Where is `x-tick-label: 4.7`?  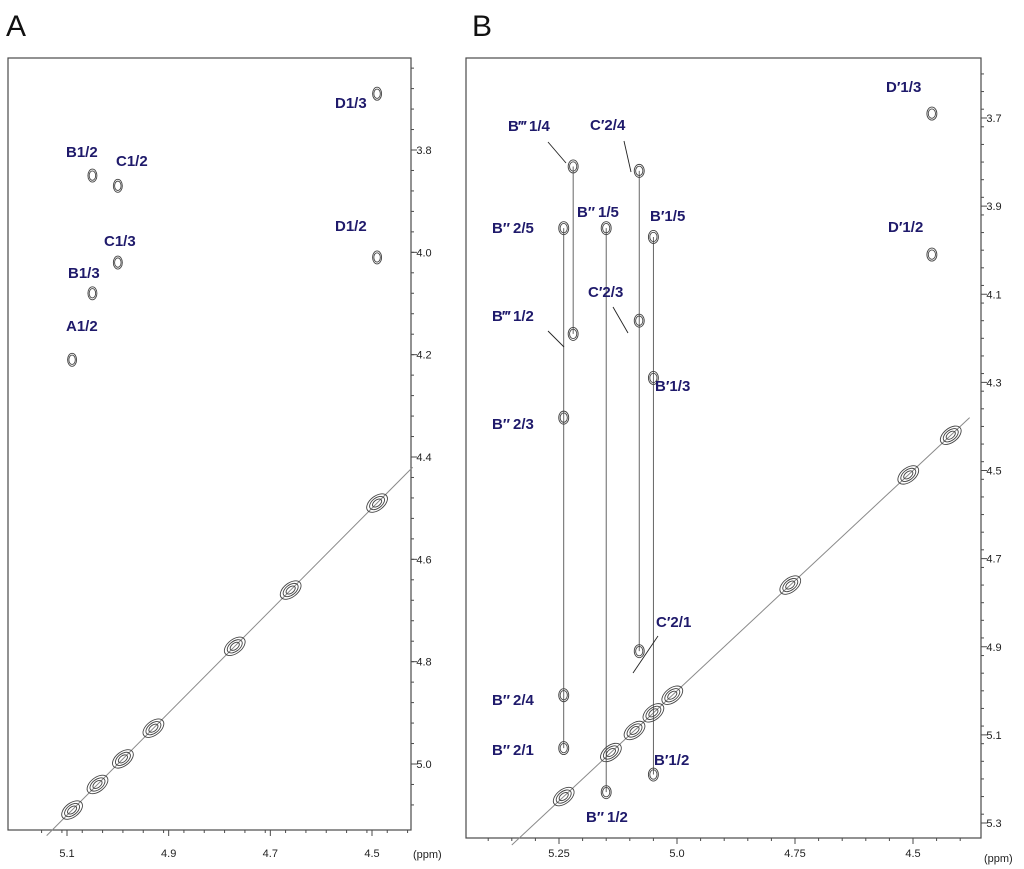
x-tick-label: 4.7 is located at coordinates (270, 854).